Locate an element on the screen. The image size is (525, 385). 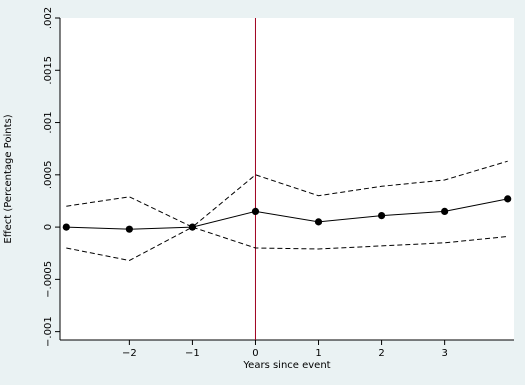
y-tick-label: .0015 is located at coordinates (48, 70).